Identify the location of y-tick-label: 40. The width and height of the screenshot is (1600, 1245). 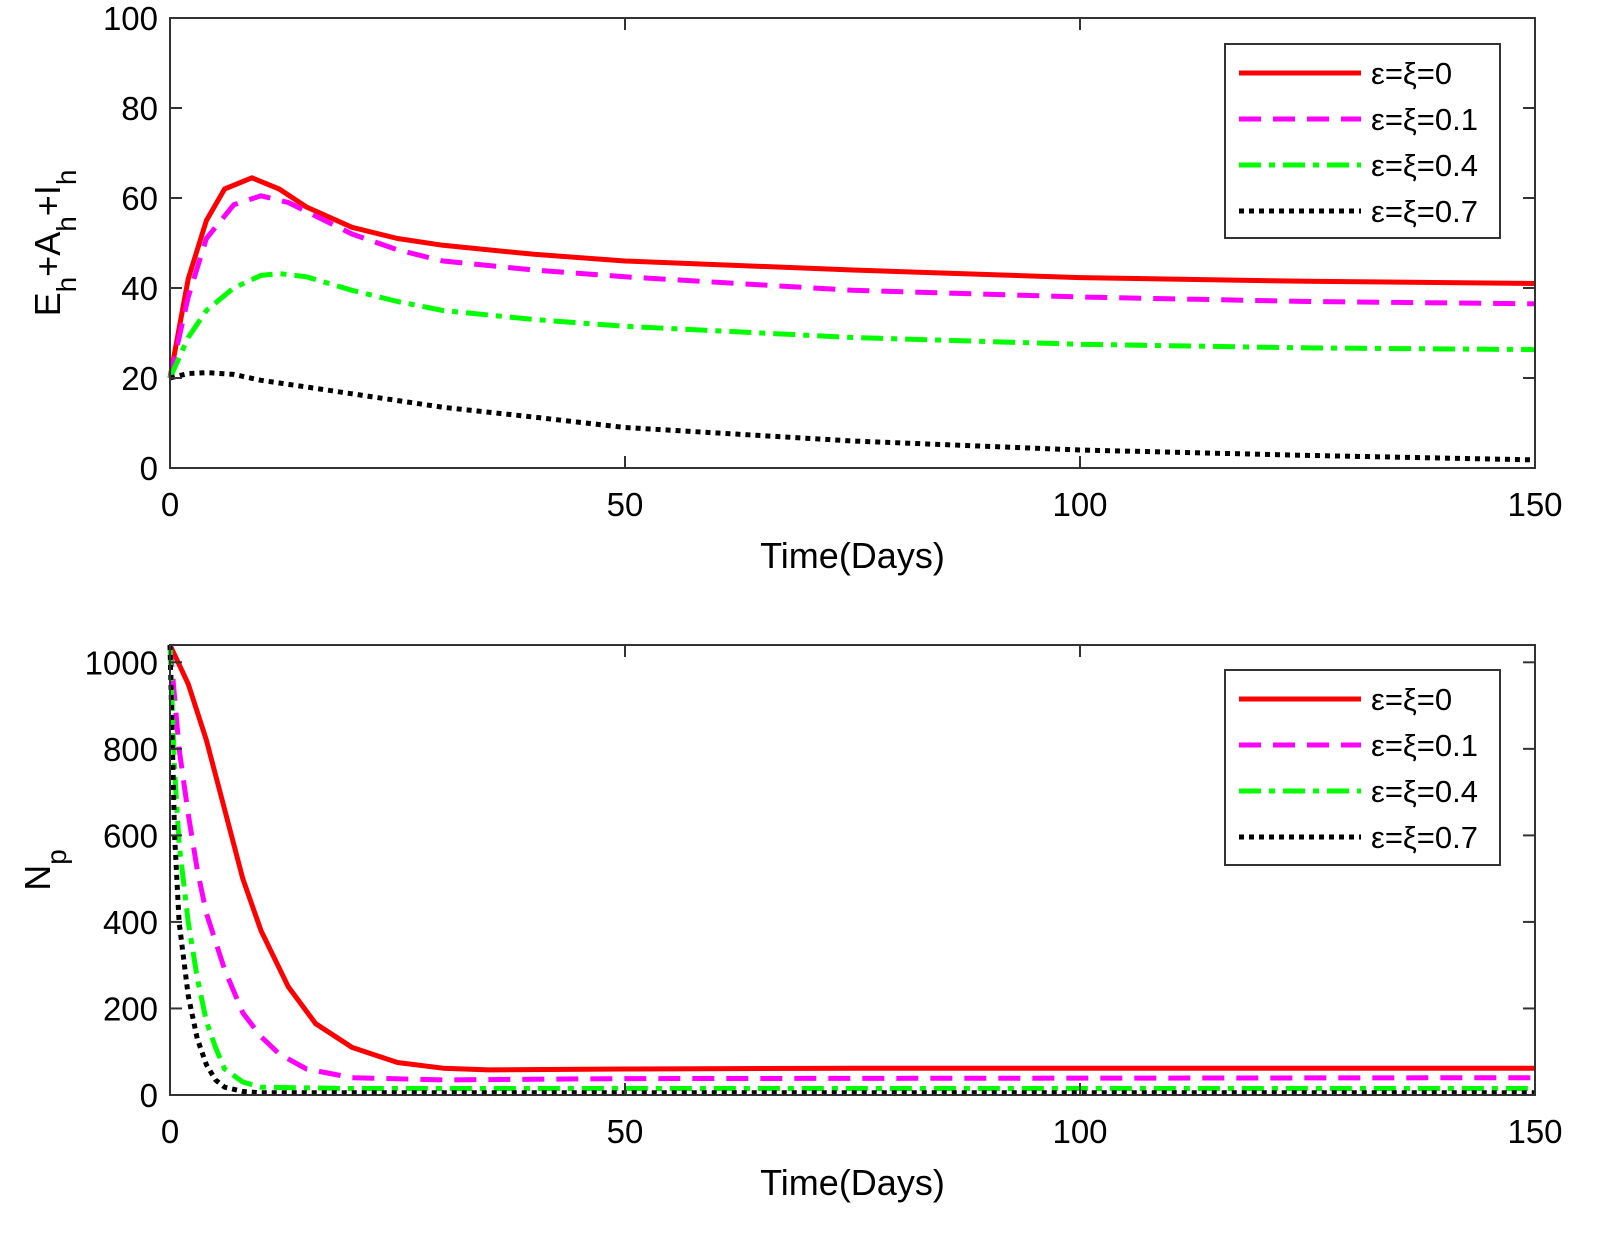
(139, 288).